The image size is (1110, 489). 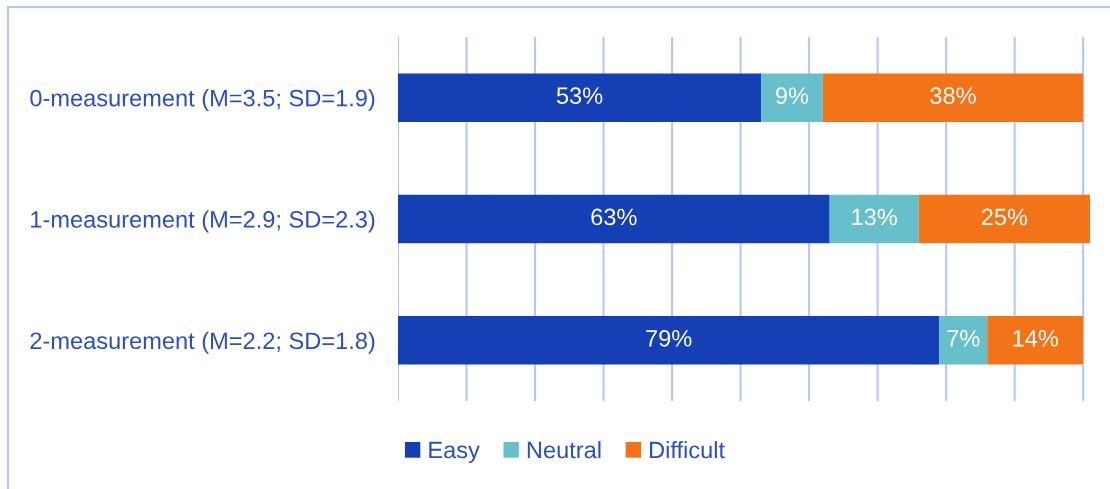 I want to click on data-label: 7%, so click(x=963, y=338).